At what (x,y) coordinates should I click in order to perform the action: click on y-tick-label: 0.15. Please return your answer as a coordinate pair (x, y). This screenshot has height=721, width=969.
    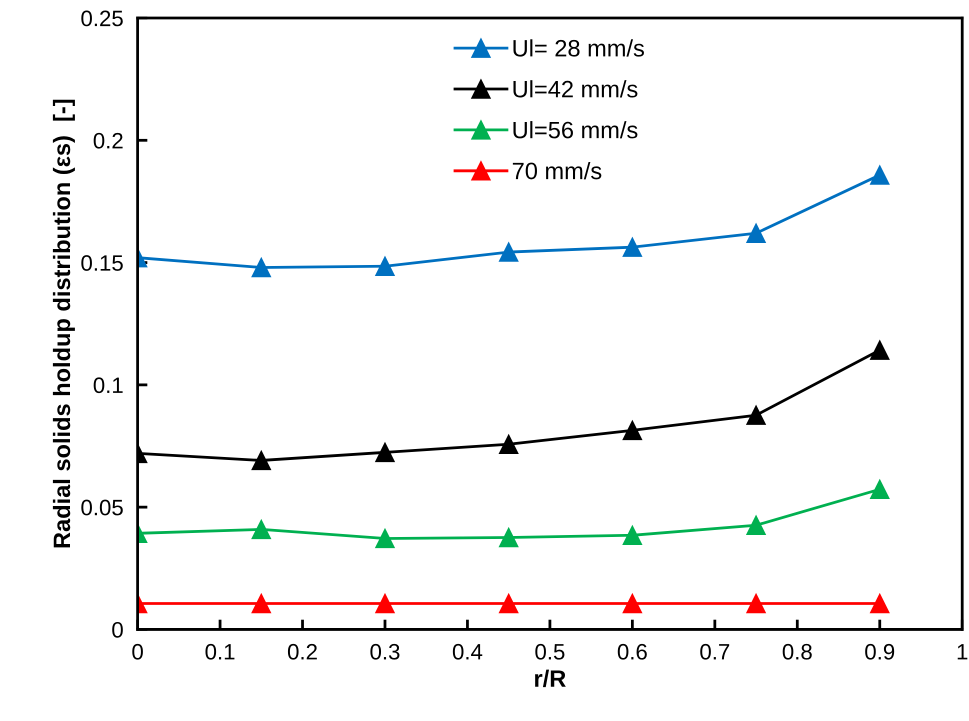
    Looking at the image, I should click on (102, 263).